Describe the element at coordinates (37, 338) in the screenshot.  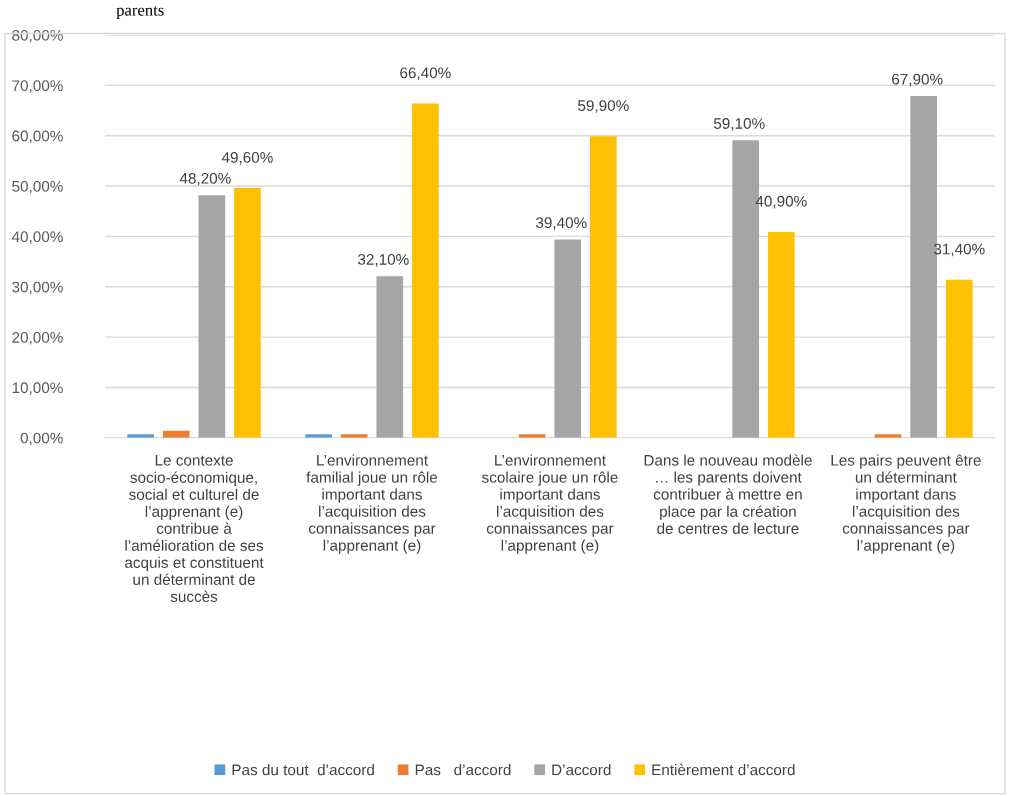
I see `y-tick-label: 20,00%` at that location.